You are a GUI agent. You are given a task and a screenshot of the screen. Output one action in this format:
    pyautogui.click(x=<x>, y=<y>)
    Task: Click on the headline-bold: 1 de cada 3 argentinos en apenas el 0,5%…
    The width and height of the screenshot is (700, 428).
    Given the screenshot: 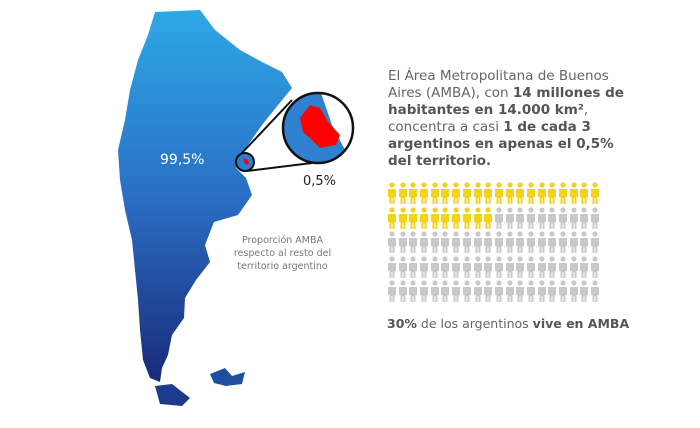 What is the action you would take?
    pyautogui.click(x=501, y=144)
    